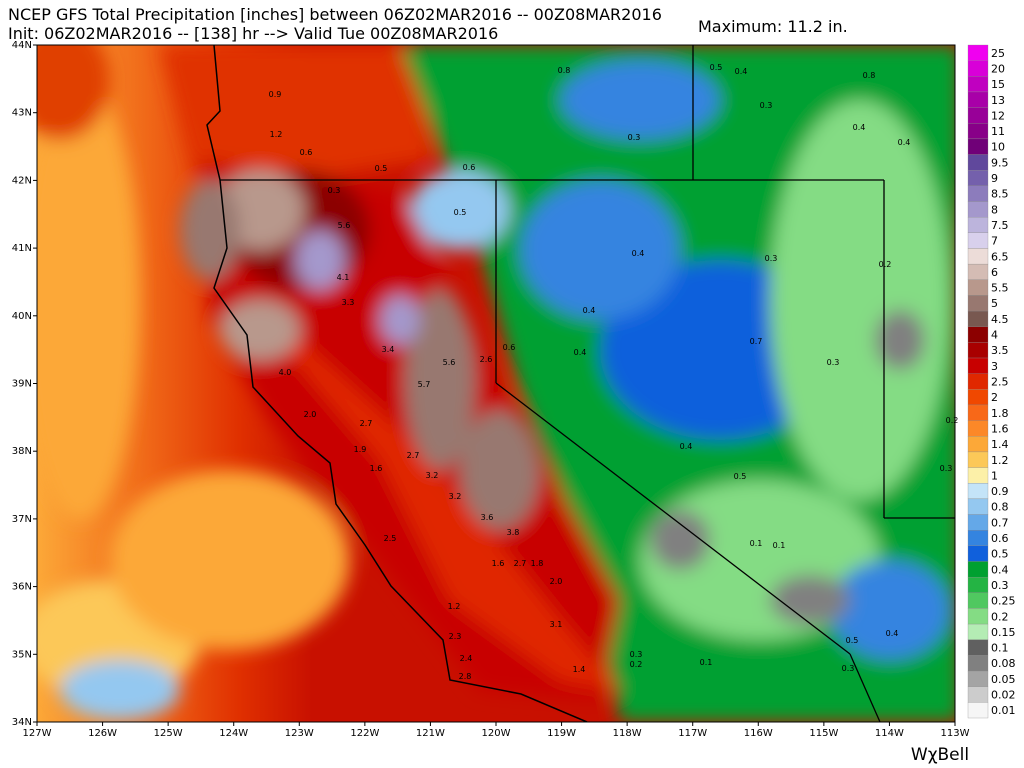 Image resolution: width=1024 pixels, height=768 pixels. Describe the element at coordinates (513, 532) in the screenshot. I see `map-value-label: 3.8` at that location.